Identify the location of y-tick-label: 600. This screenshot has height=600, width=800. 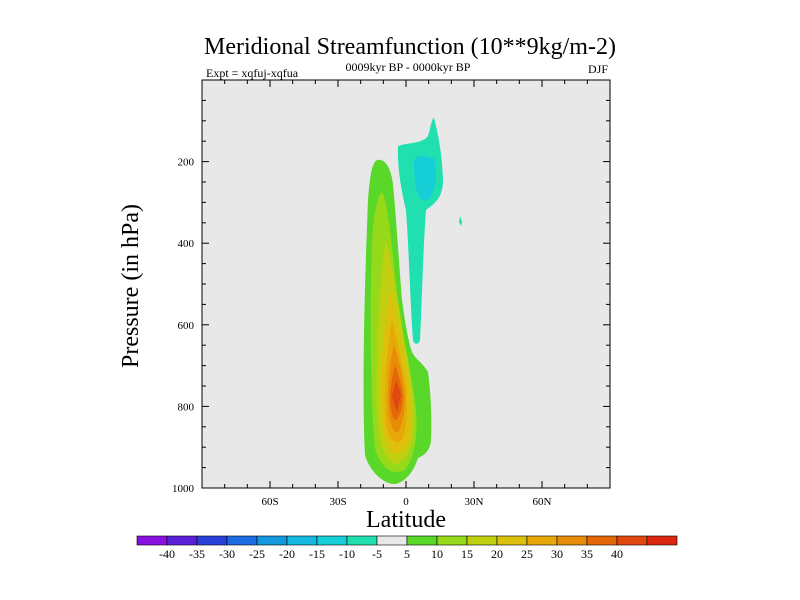
(186, 326).